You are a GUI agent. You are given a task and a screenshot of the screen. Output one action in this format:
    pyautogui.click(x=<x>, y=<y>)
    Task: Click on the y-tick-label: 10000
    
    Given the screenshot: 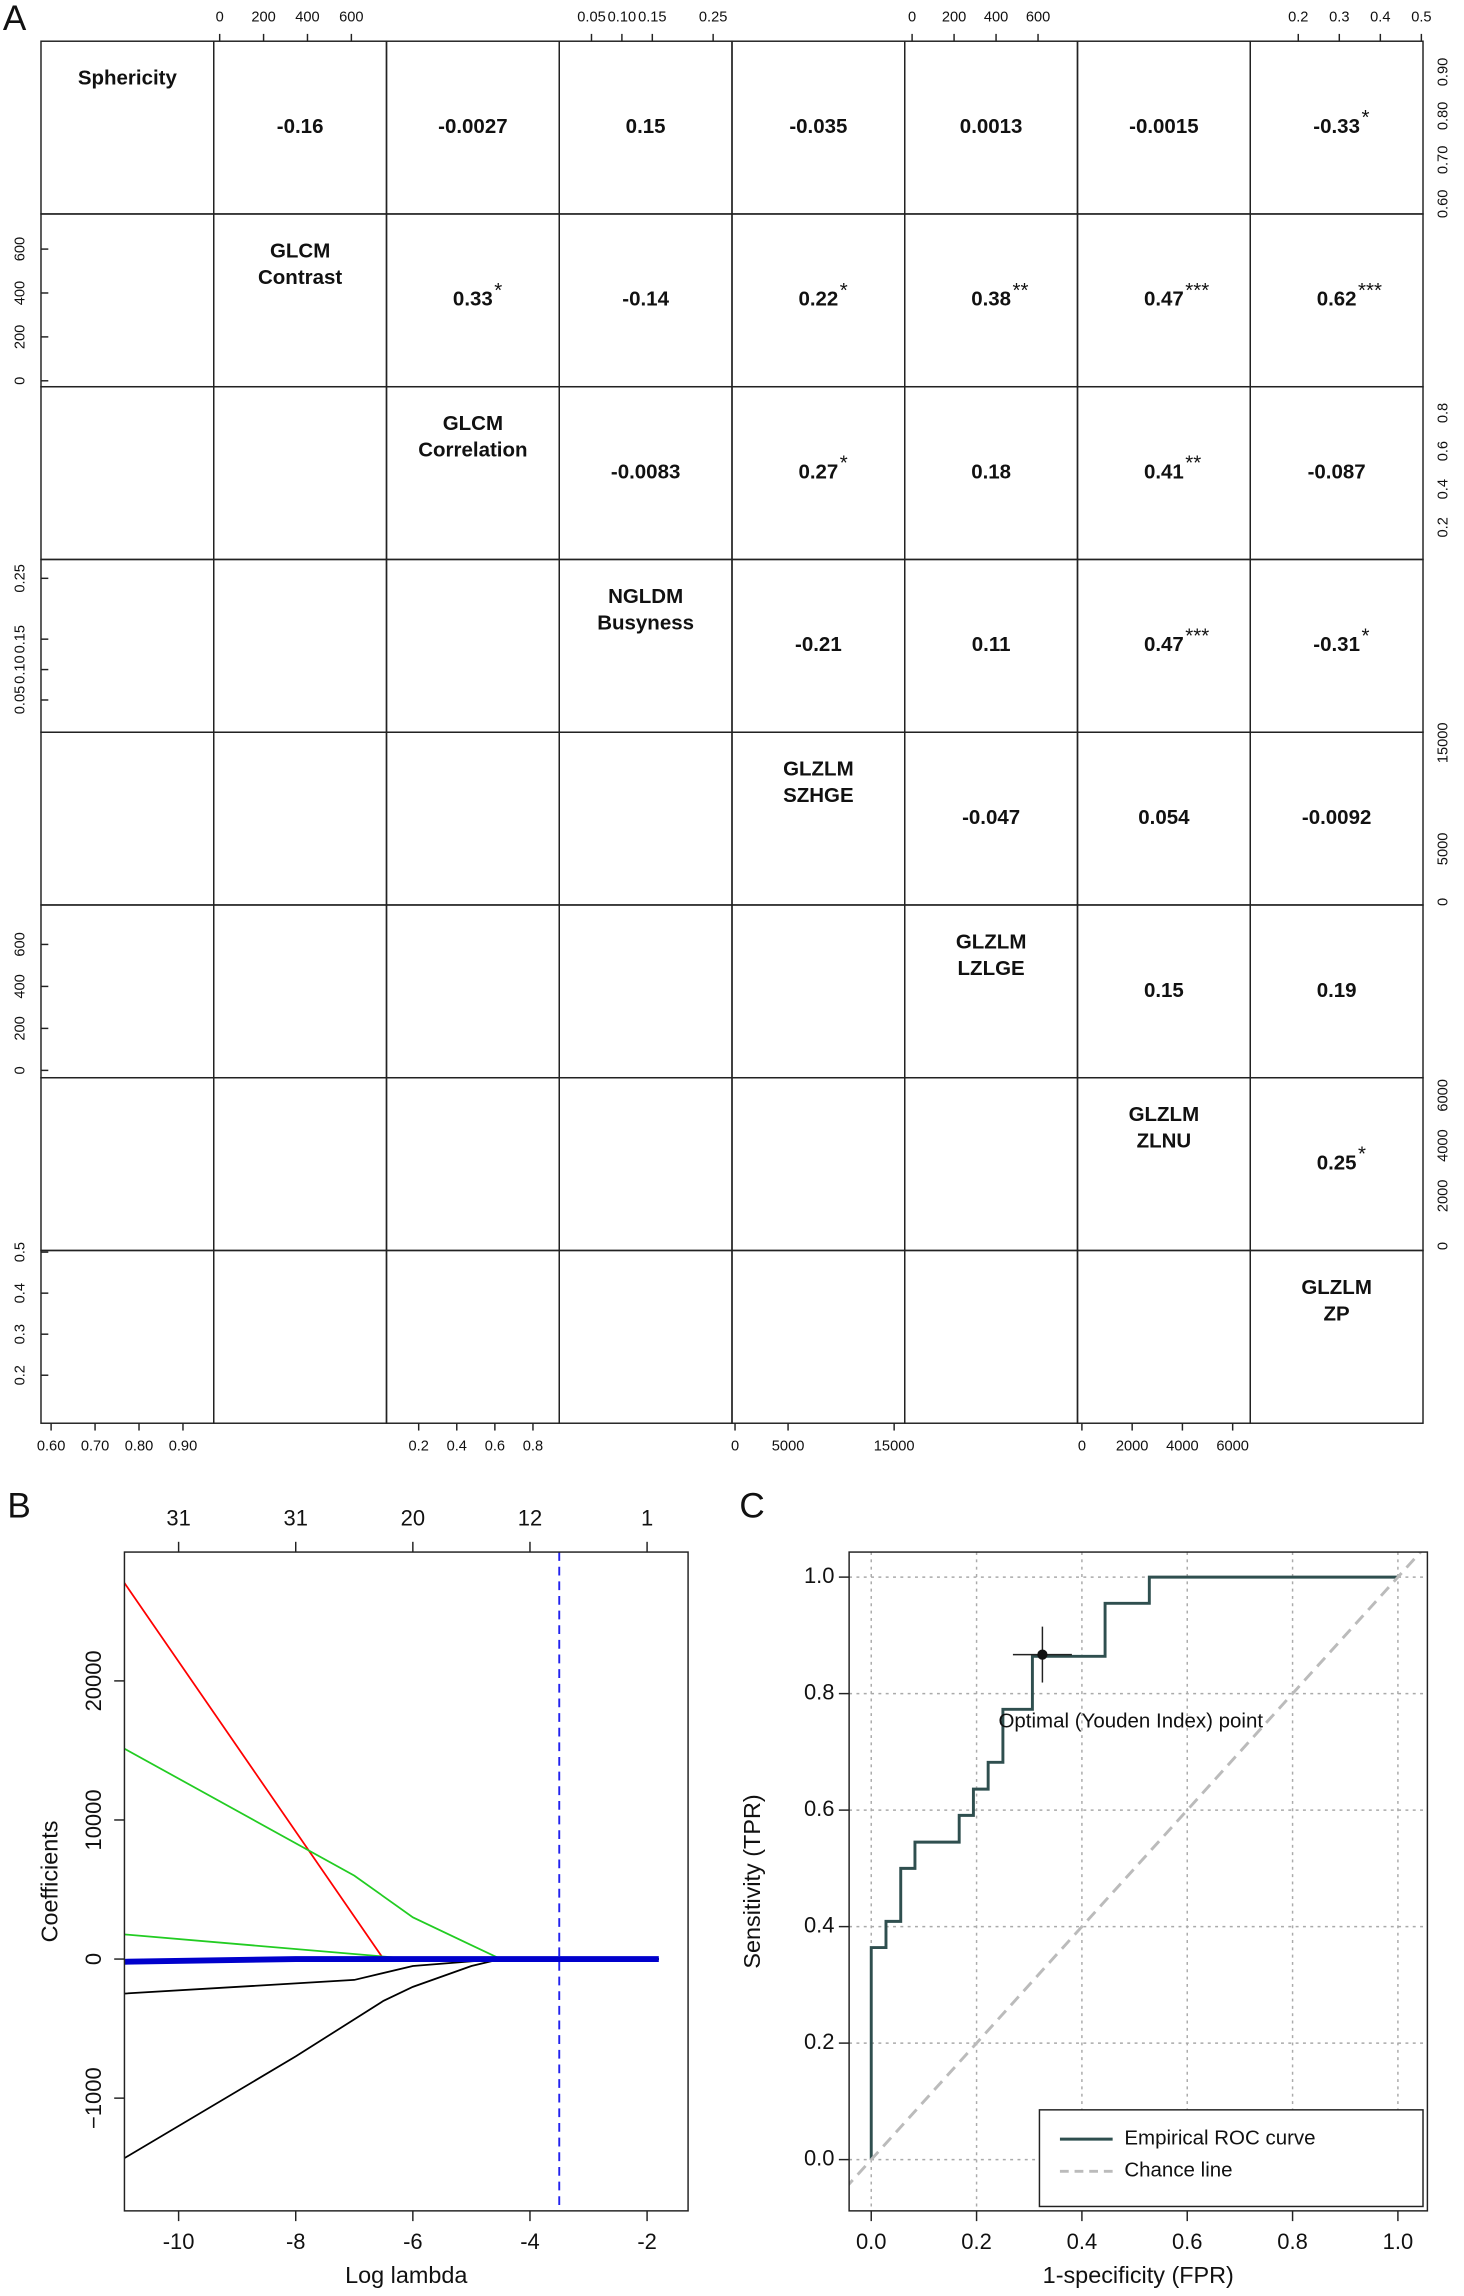 What is the action you would take?
    pyautogui.click(x=93, y=1819)
    